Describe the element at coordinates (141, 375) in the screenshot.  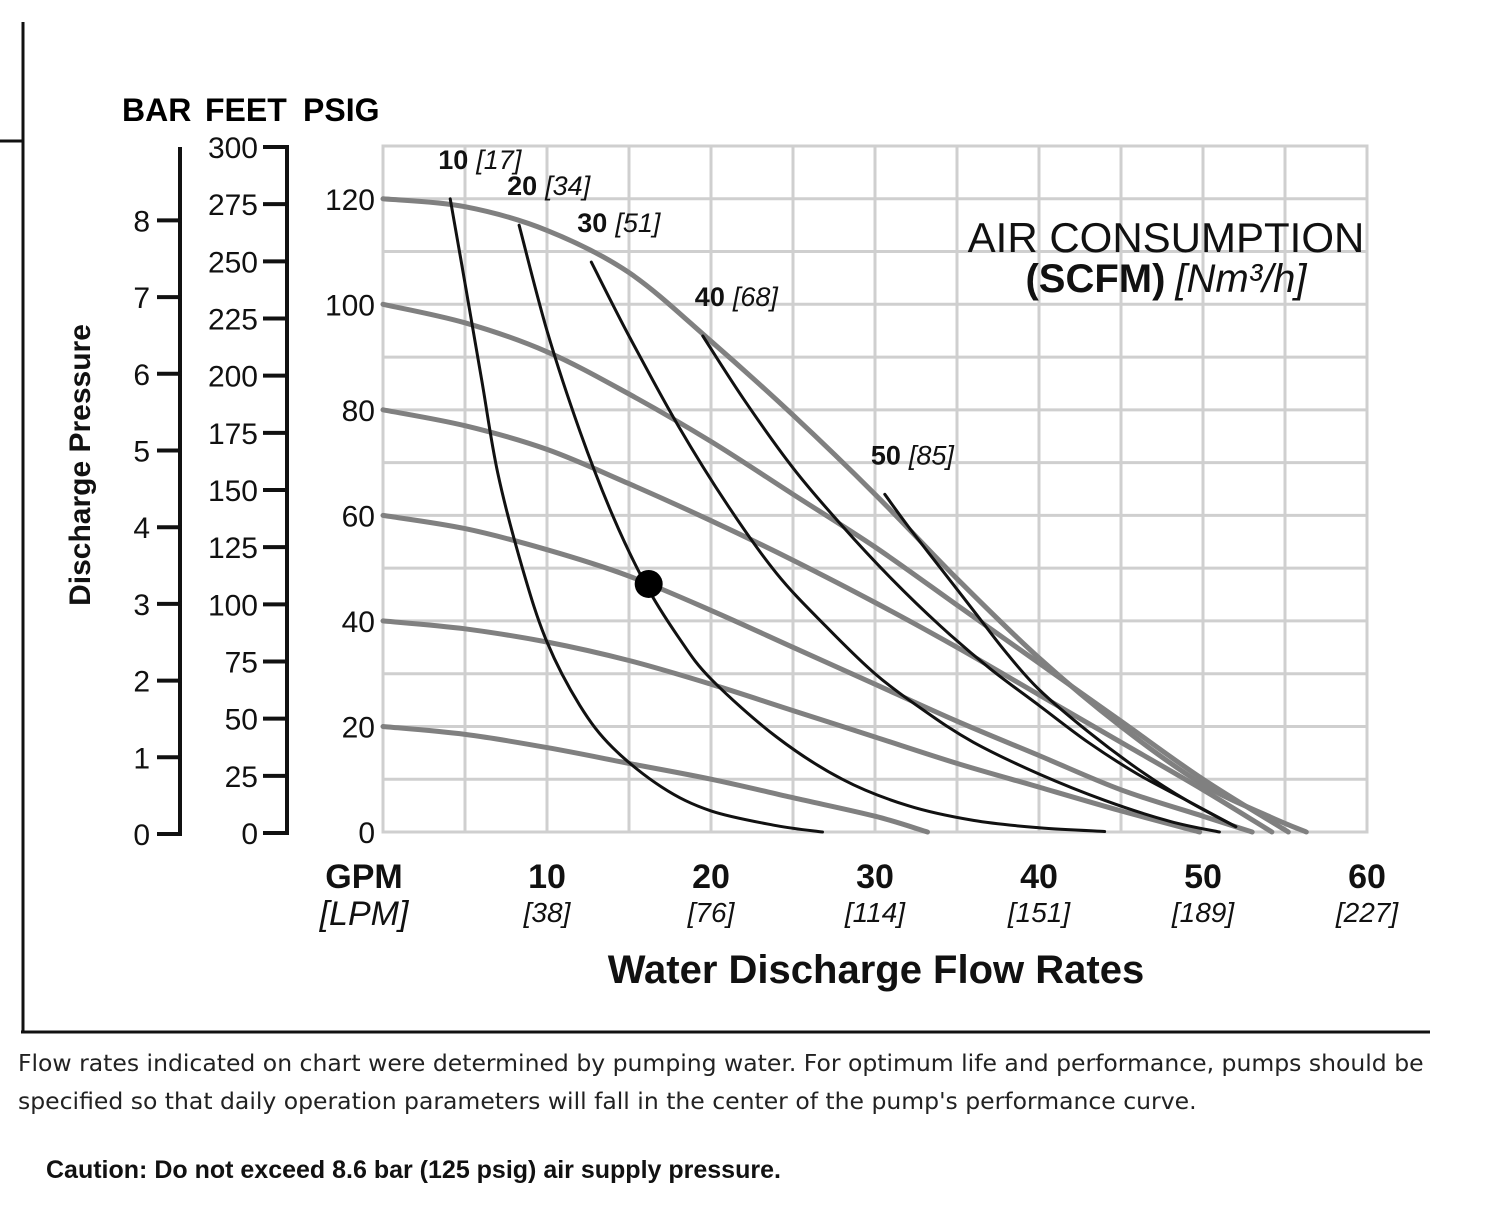
I see `bar-tick-label: 6` at that location.